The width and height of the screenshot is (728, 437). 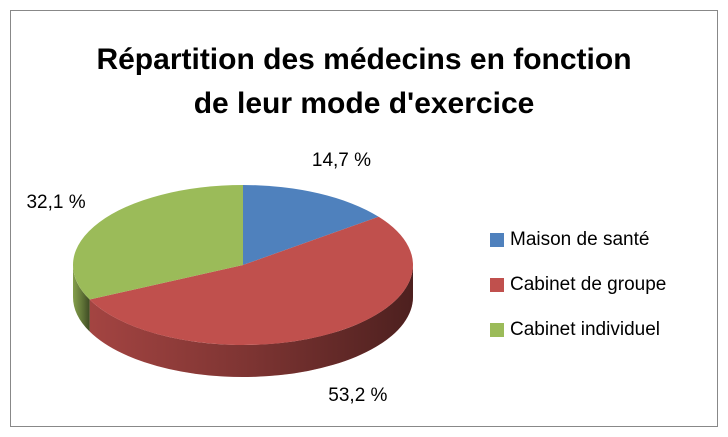 What do you see at coordinates (585, 329) in the screenshot?
I see `legend-label: Cabinet individuel` at bounding box center [585, 329].